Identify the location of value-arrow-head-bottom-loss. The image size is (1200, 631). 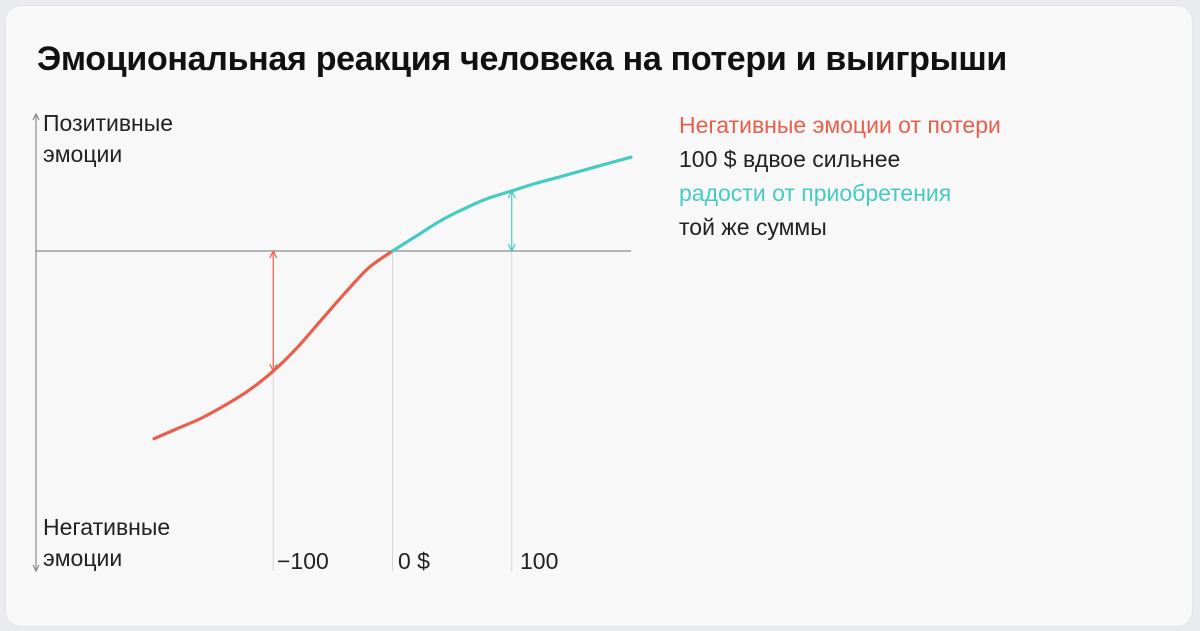
(273, 368).